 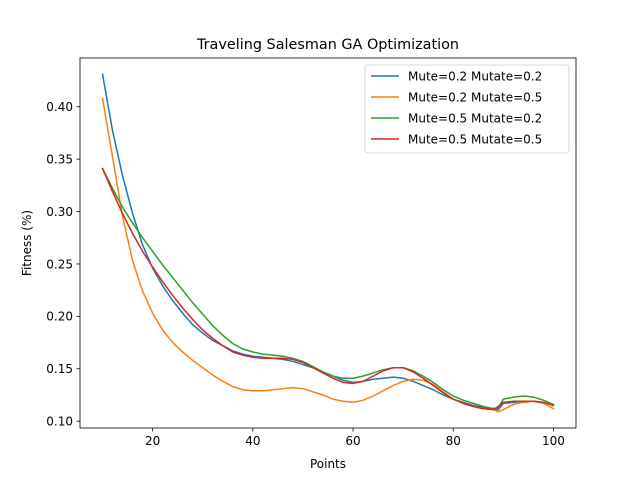 I want to click on legend-label-2: Mute=0.2 Mutate=0.5, so click(x=475, y=97).